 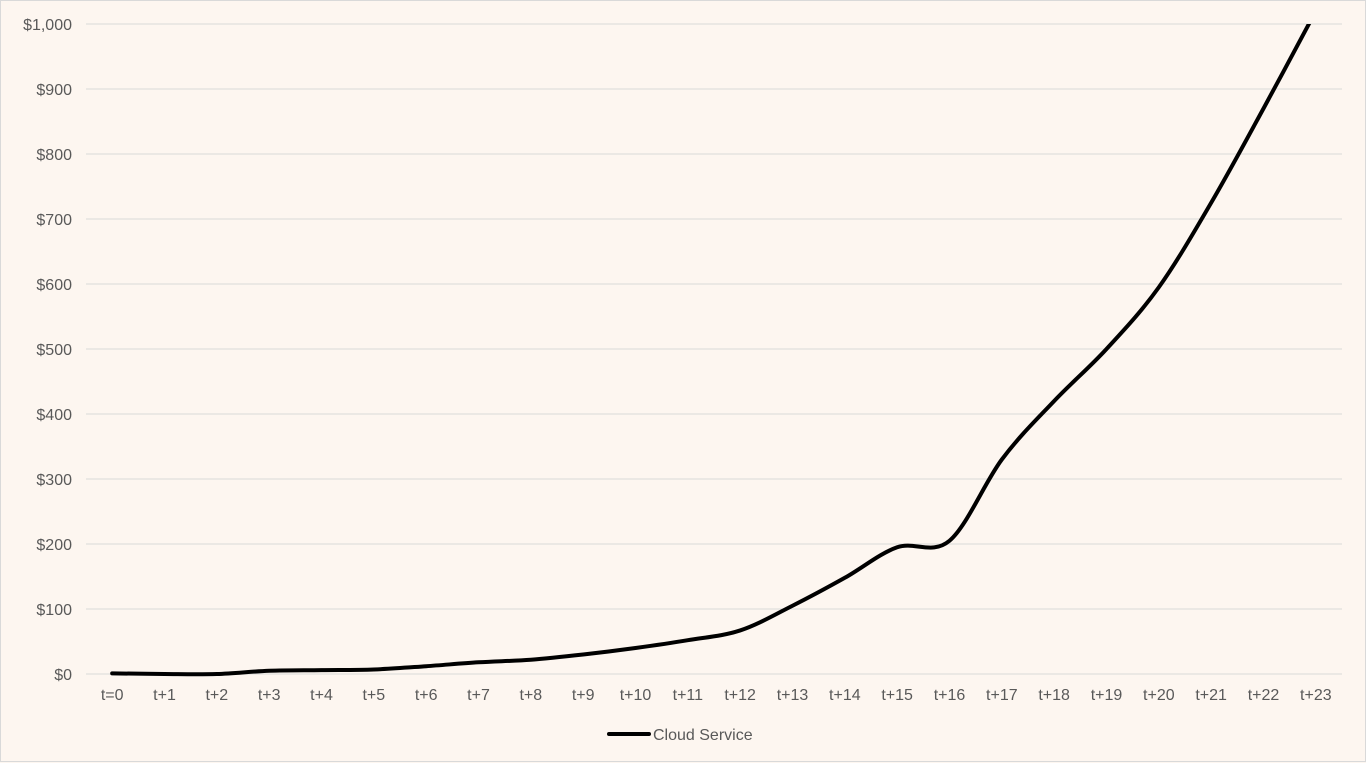 What do you see at coordinates (54, 220) in the screenshot?
I see `y-tick-label: $700` at bounding box center [54, 220].